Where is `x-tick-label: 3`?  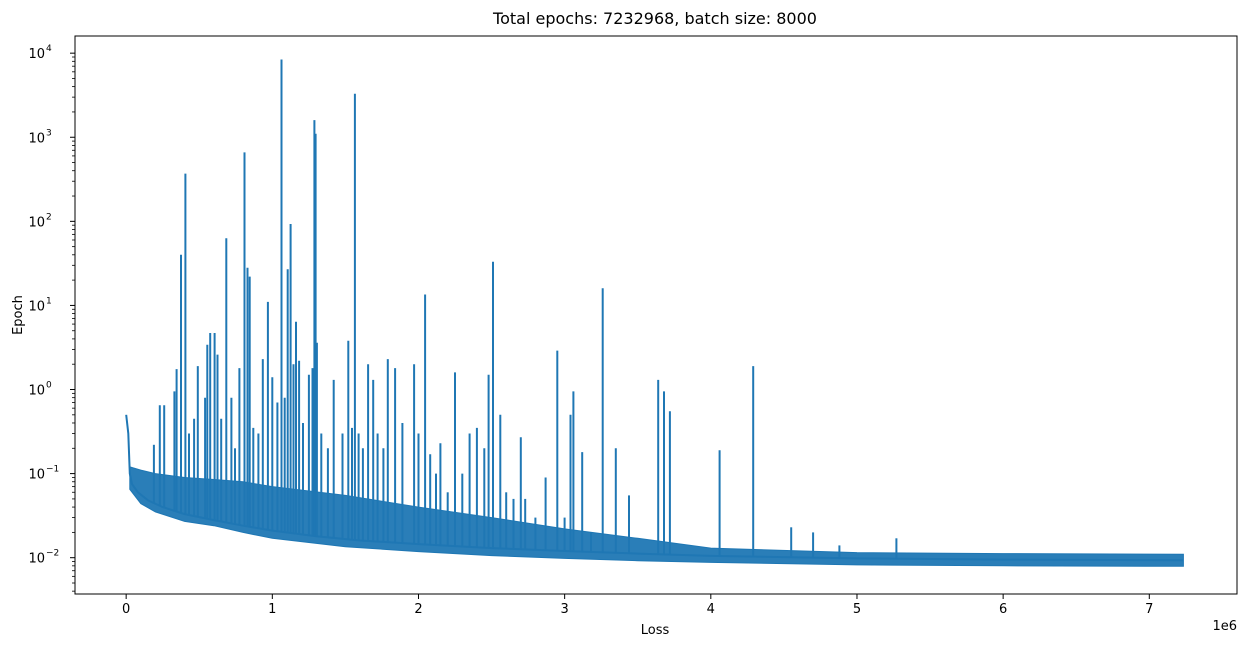
x-tick-label: 3 is located at coordinates (565, 609).